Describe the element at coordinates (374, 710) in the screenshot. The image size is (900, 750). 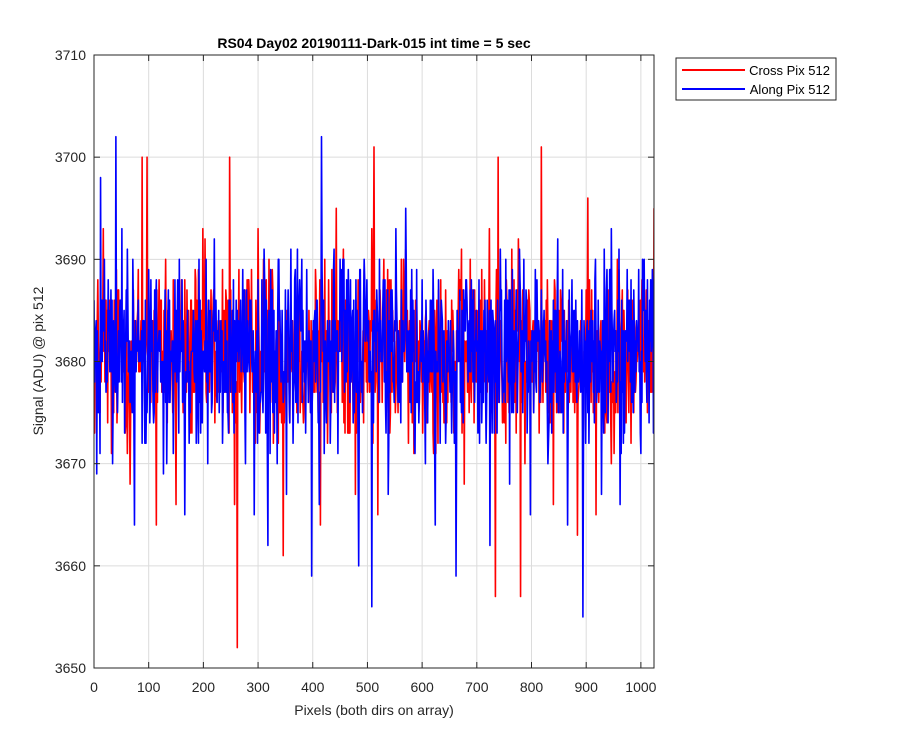
I see `x-axis-label: Pixels (both dirs on array)` at that location.